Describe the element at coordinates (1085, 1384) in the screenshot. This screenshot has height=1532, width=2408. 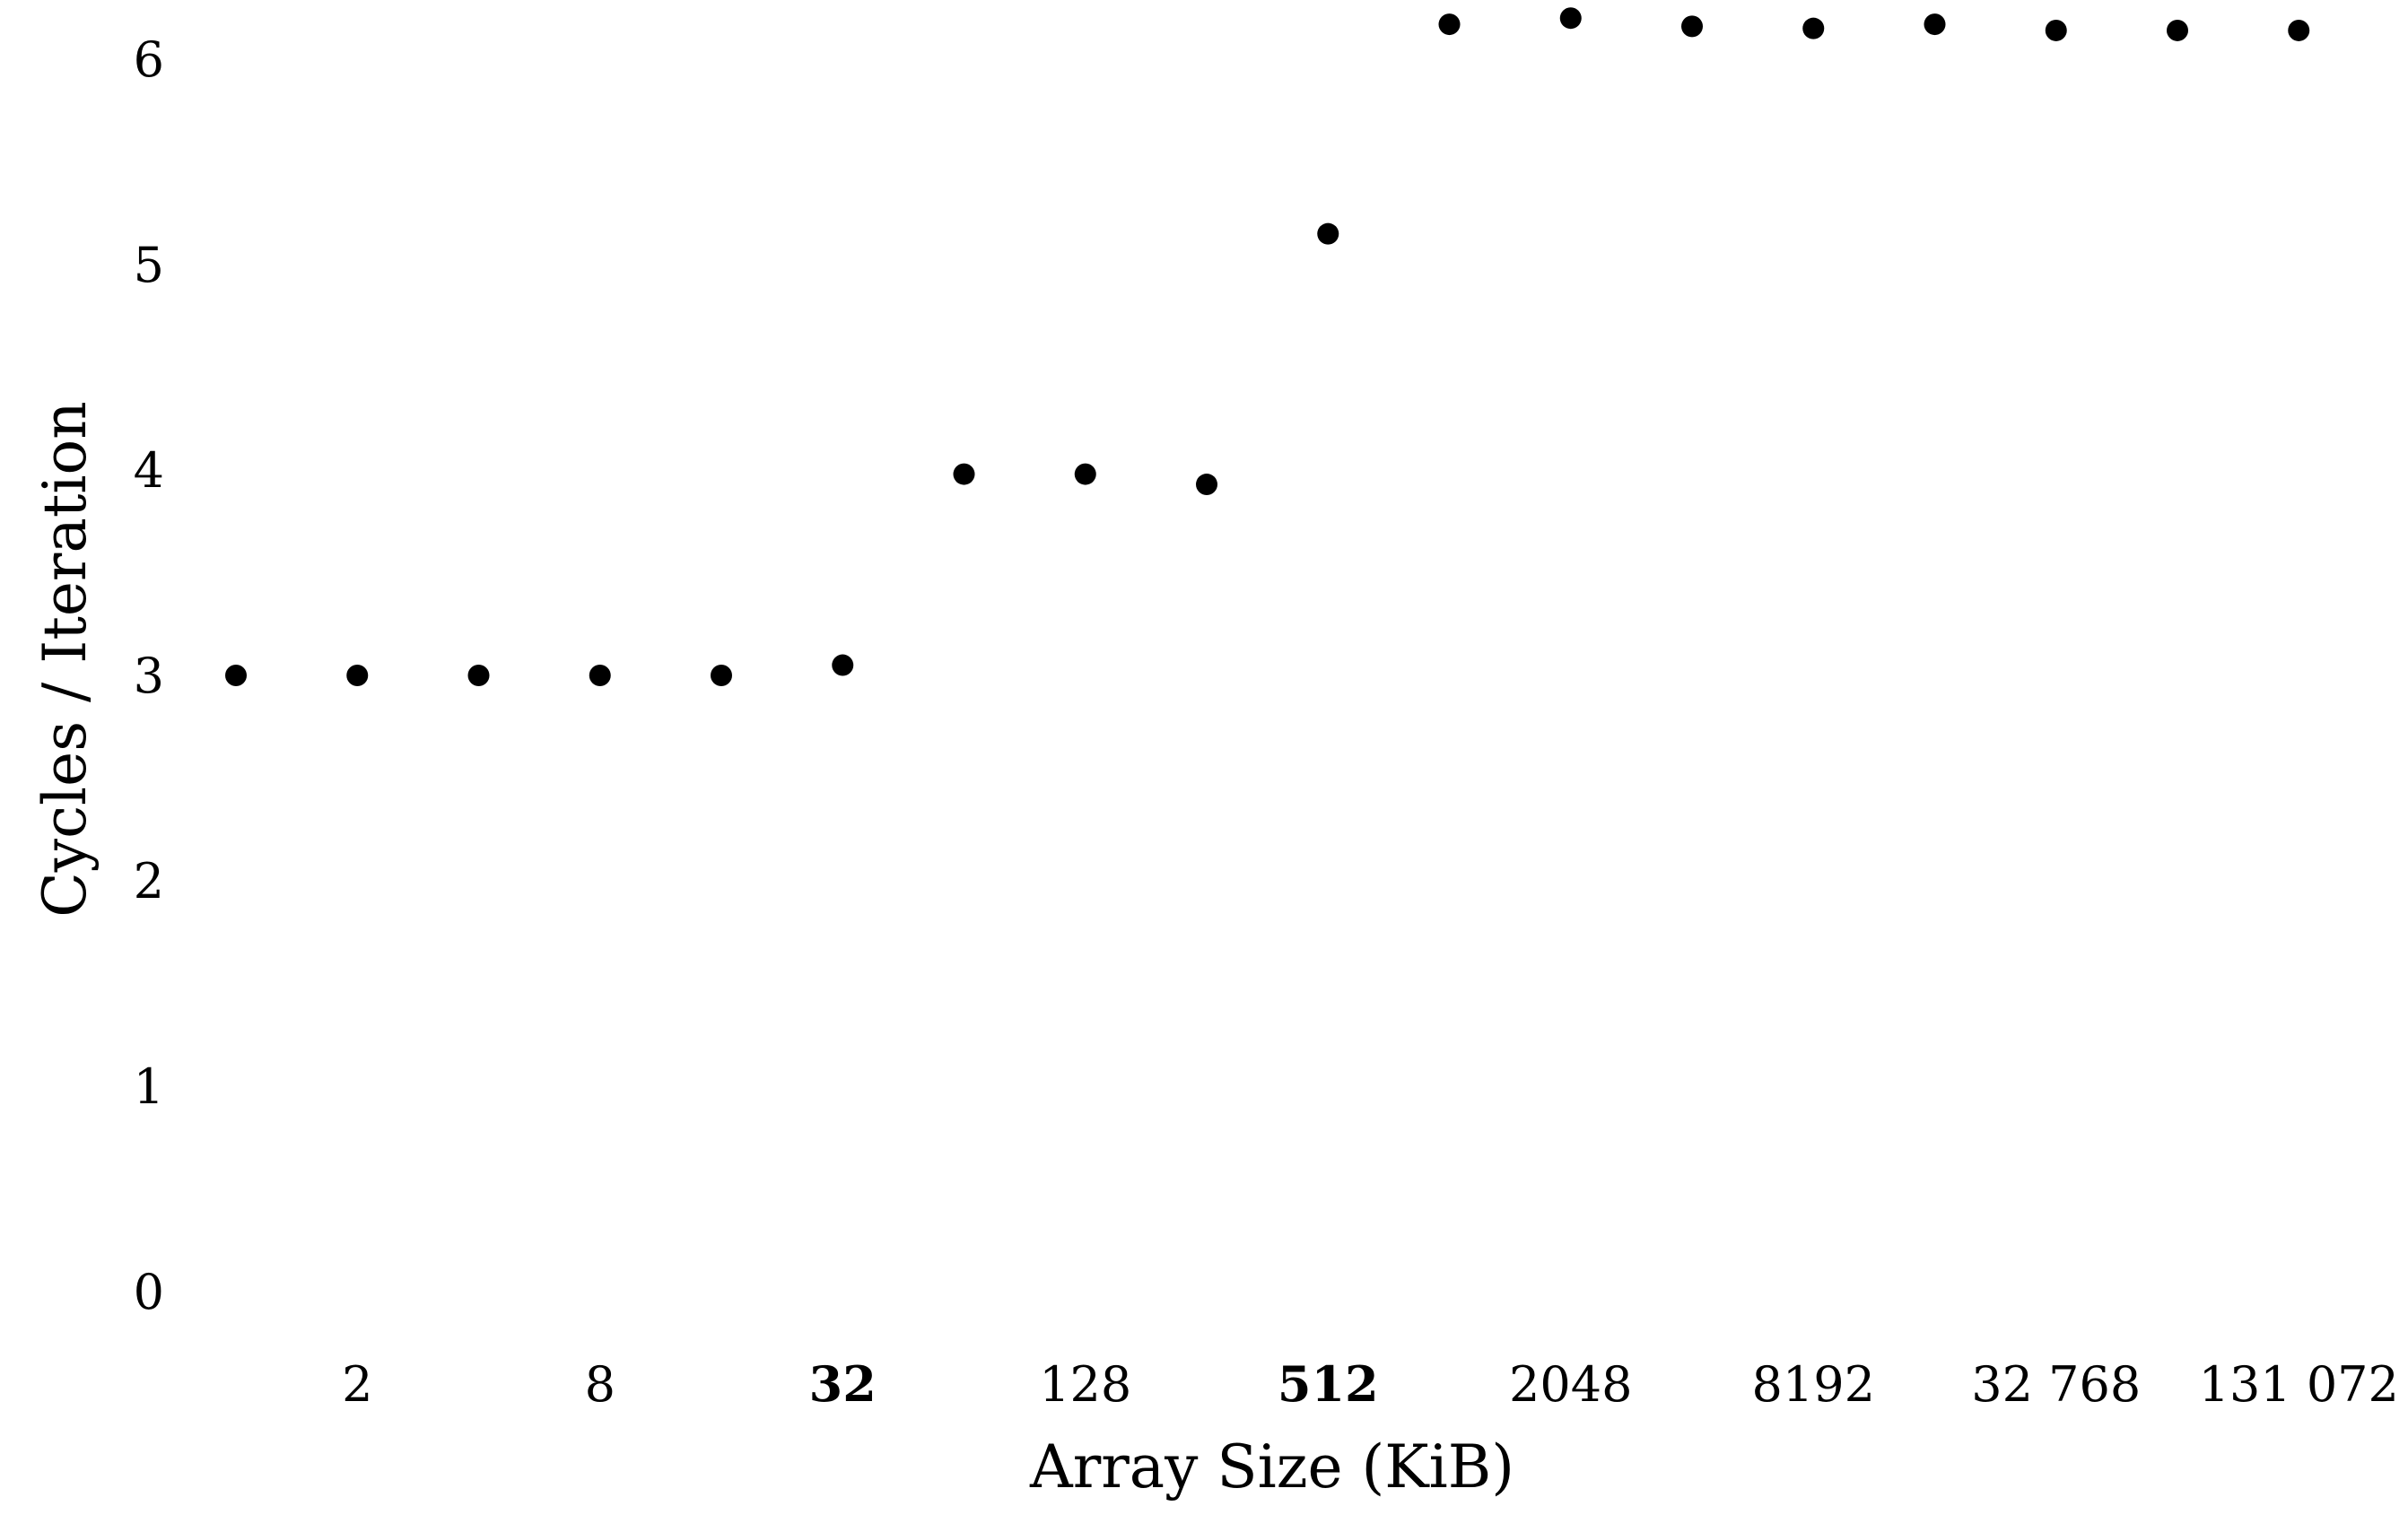
I see `x-tick-label: 128` at that location.